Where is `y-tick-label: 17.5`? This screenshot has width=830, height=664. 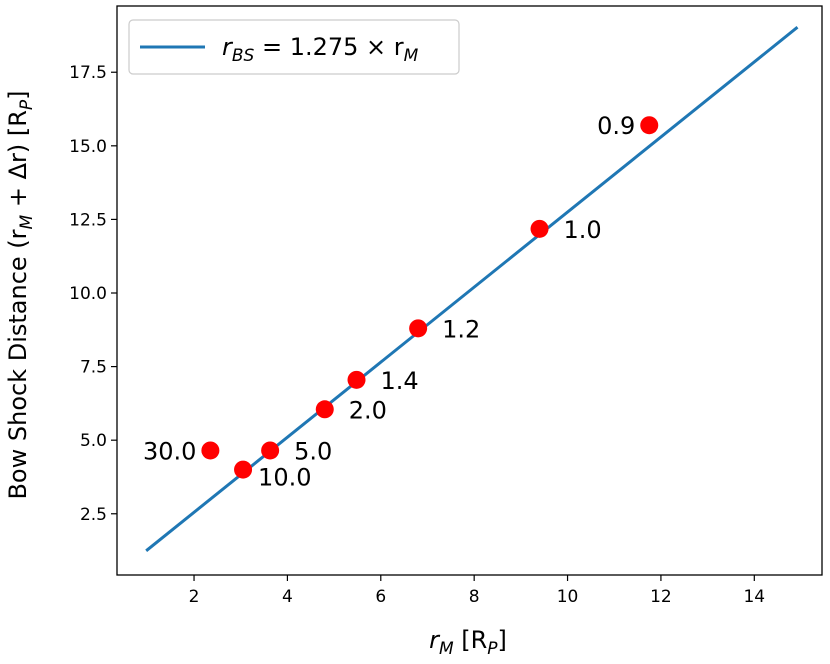 y-tick-label: 17.5 is located at coordinates (88, 73).